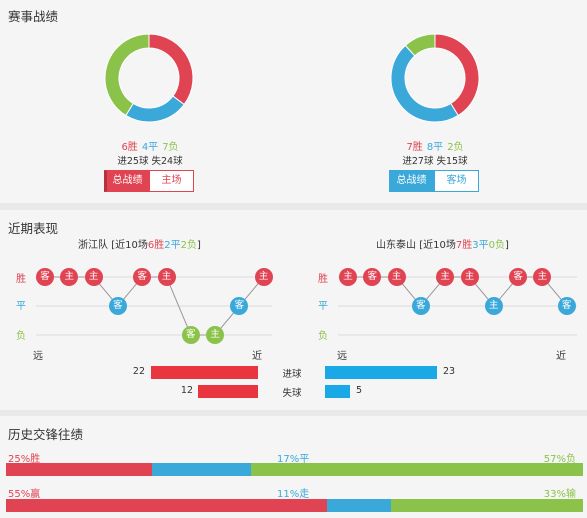  Describe the element at coordinates (150, 160) in the screenshot. I see `left-goals-summary: 进25球 失24球` at that location.